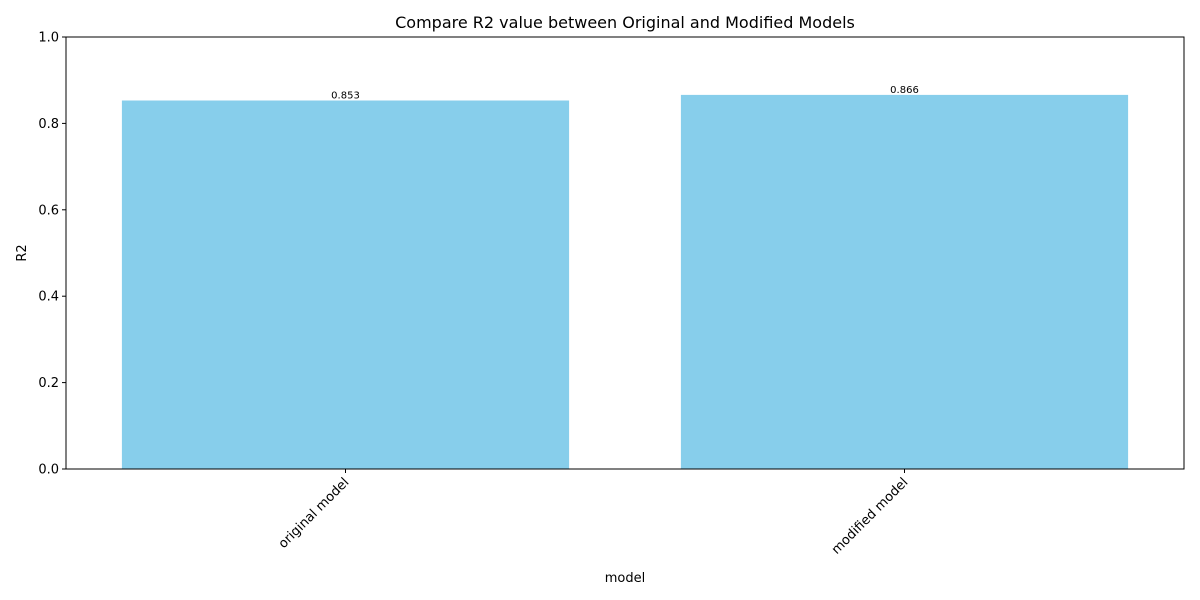 The width and height of the screenshot is (1200, 600). Describe the element at coordinates (625, 578) in the screenshot. I see `x-axis-label: model` at that location.